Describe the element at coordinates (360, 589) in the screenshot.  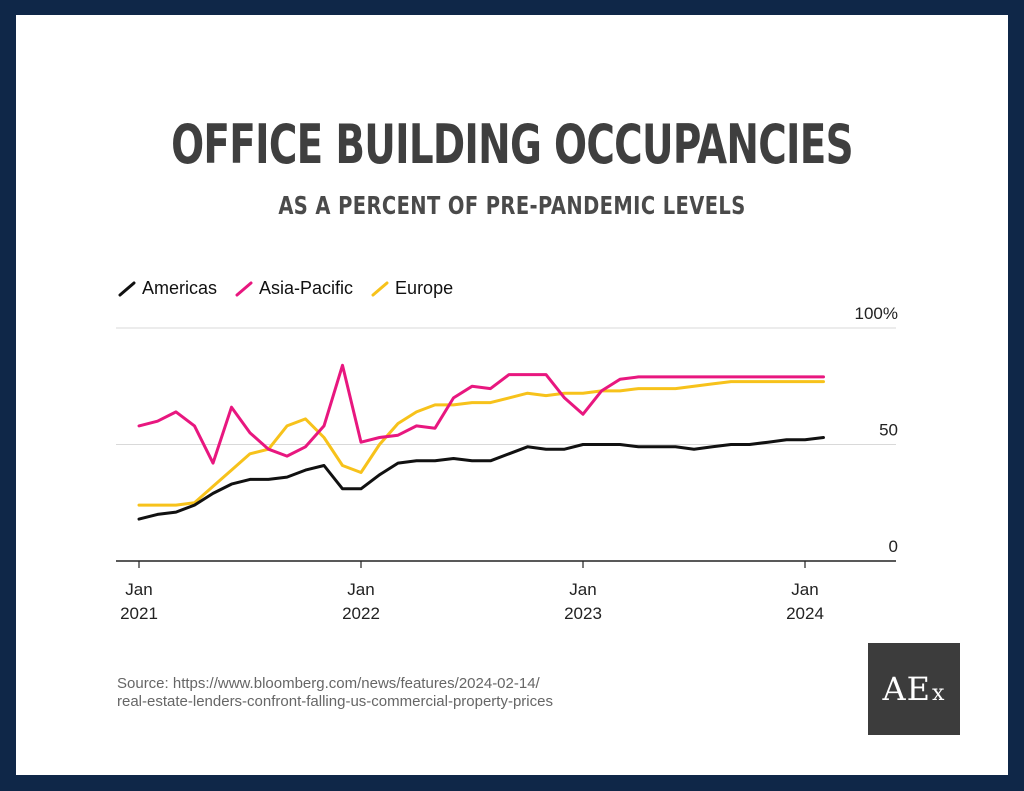
I see `x-tick-month-2022: Jan` at that location.